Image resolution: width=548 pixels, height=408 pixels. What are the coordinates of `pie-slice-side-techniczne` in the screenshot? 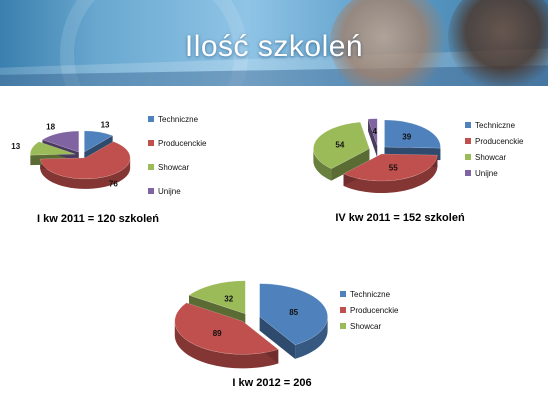 It's located at (311, 337).